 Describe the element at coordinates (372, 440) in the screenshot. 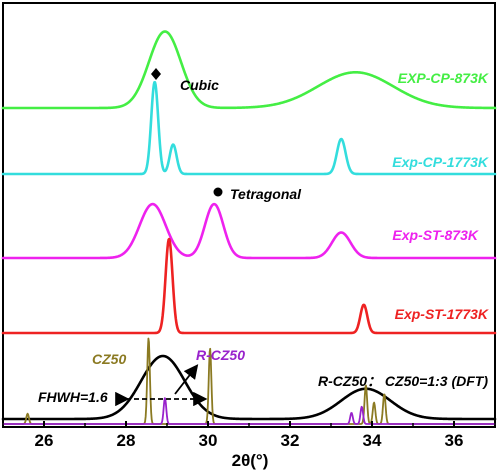

I see `x-tick-label-34: 34` at that location.